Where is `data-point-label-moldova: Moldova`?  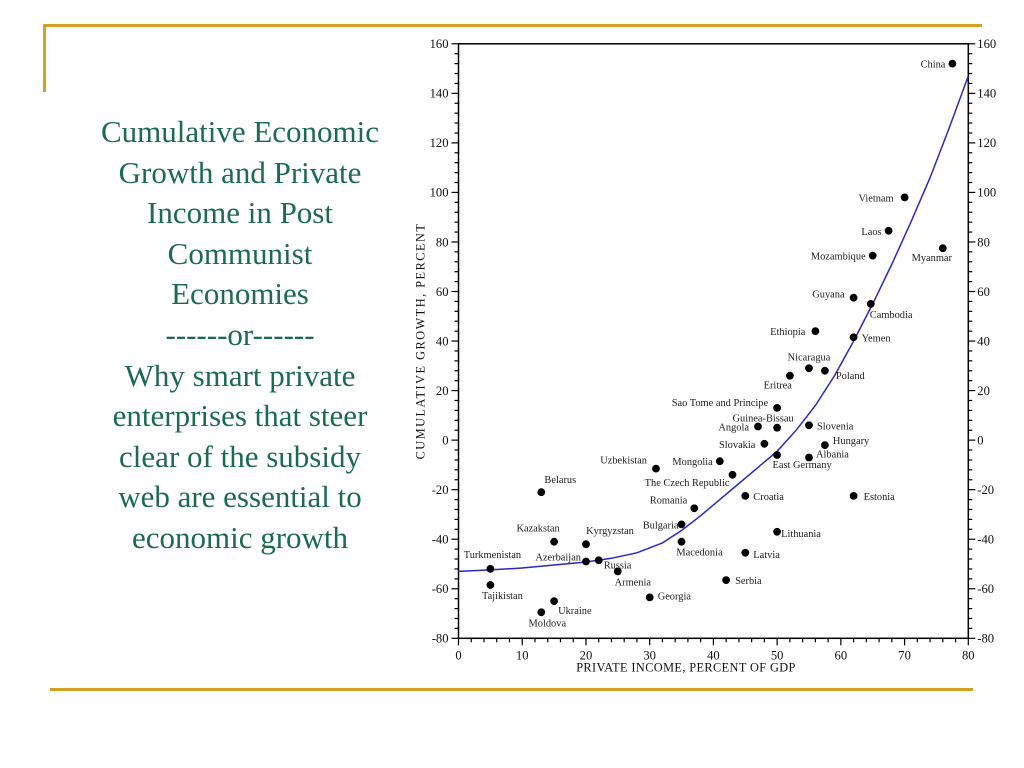
data-point-label-moldova: Moldova is located at coordinates (548, 623).